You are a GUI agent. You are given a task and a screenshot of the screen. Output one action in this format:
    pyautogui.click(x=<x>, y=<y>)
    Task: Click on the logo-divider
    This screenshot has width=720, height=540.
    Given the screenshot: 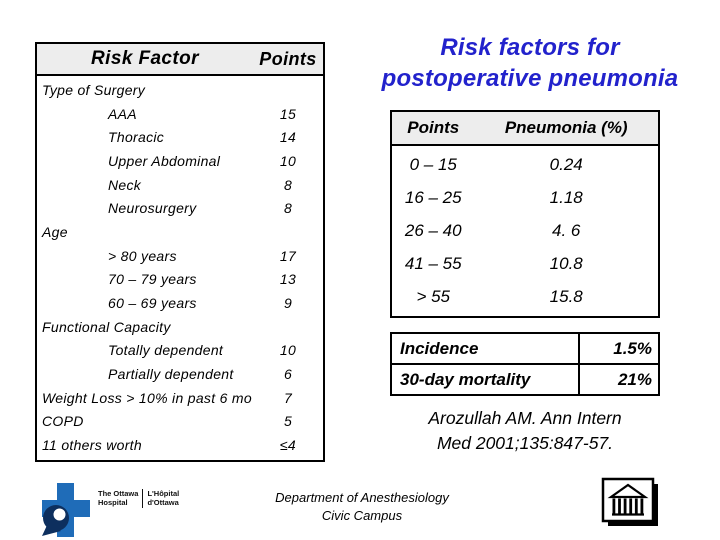 What is the action you would take?
    pyautogui.click(x=143, y=498)
    